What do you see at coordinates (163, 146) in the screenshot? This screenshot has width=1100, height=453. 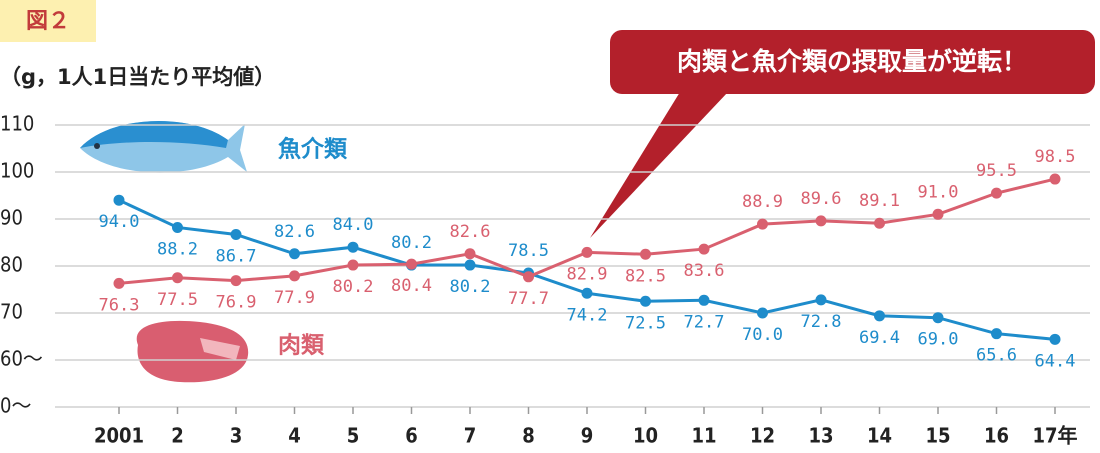 I see `fish-icon` at bounding box center [163, 146].